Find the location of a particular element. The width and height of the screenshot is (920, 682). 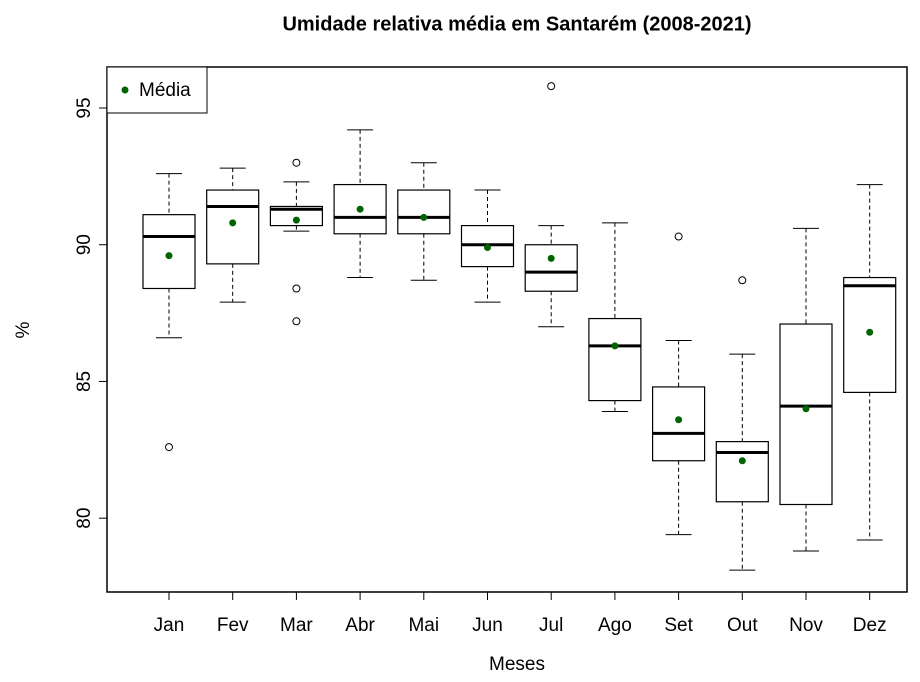

y-tick-label: 80 is located at coordinates (84, 518).